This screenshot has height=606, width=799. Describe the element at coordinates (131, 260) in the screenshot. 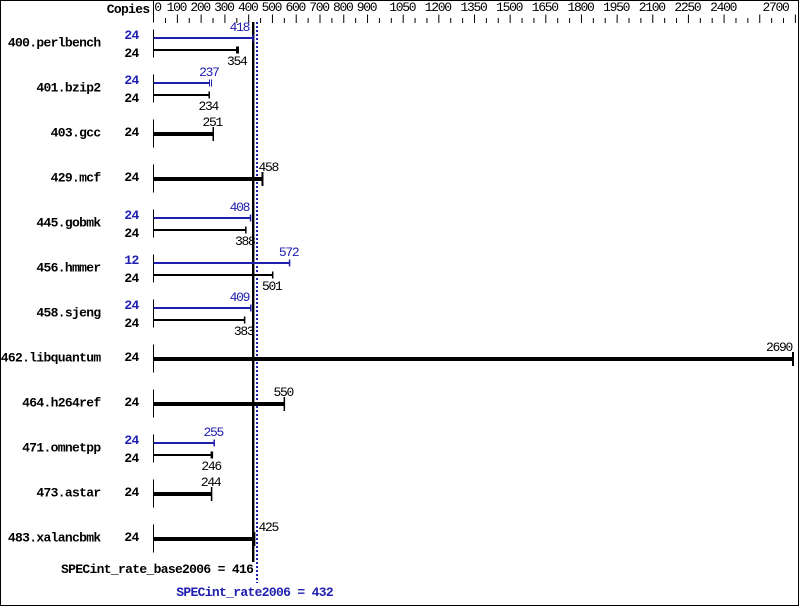

I see `svg-text: 12` at that location.